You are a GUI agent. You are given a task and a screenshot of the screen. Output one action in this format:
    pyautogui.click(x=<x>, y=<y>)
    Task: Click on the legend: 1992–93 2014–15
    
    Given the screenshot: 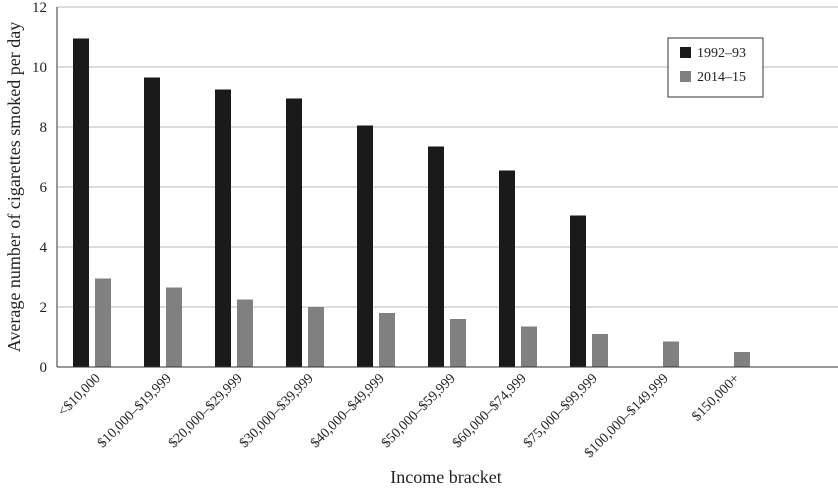 What is the action you would take?
    pyautogui.click(x=715, y=67)
    